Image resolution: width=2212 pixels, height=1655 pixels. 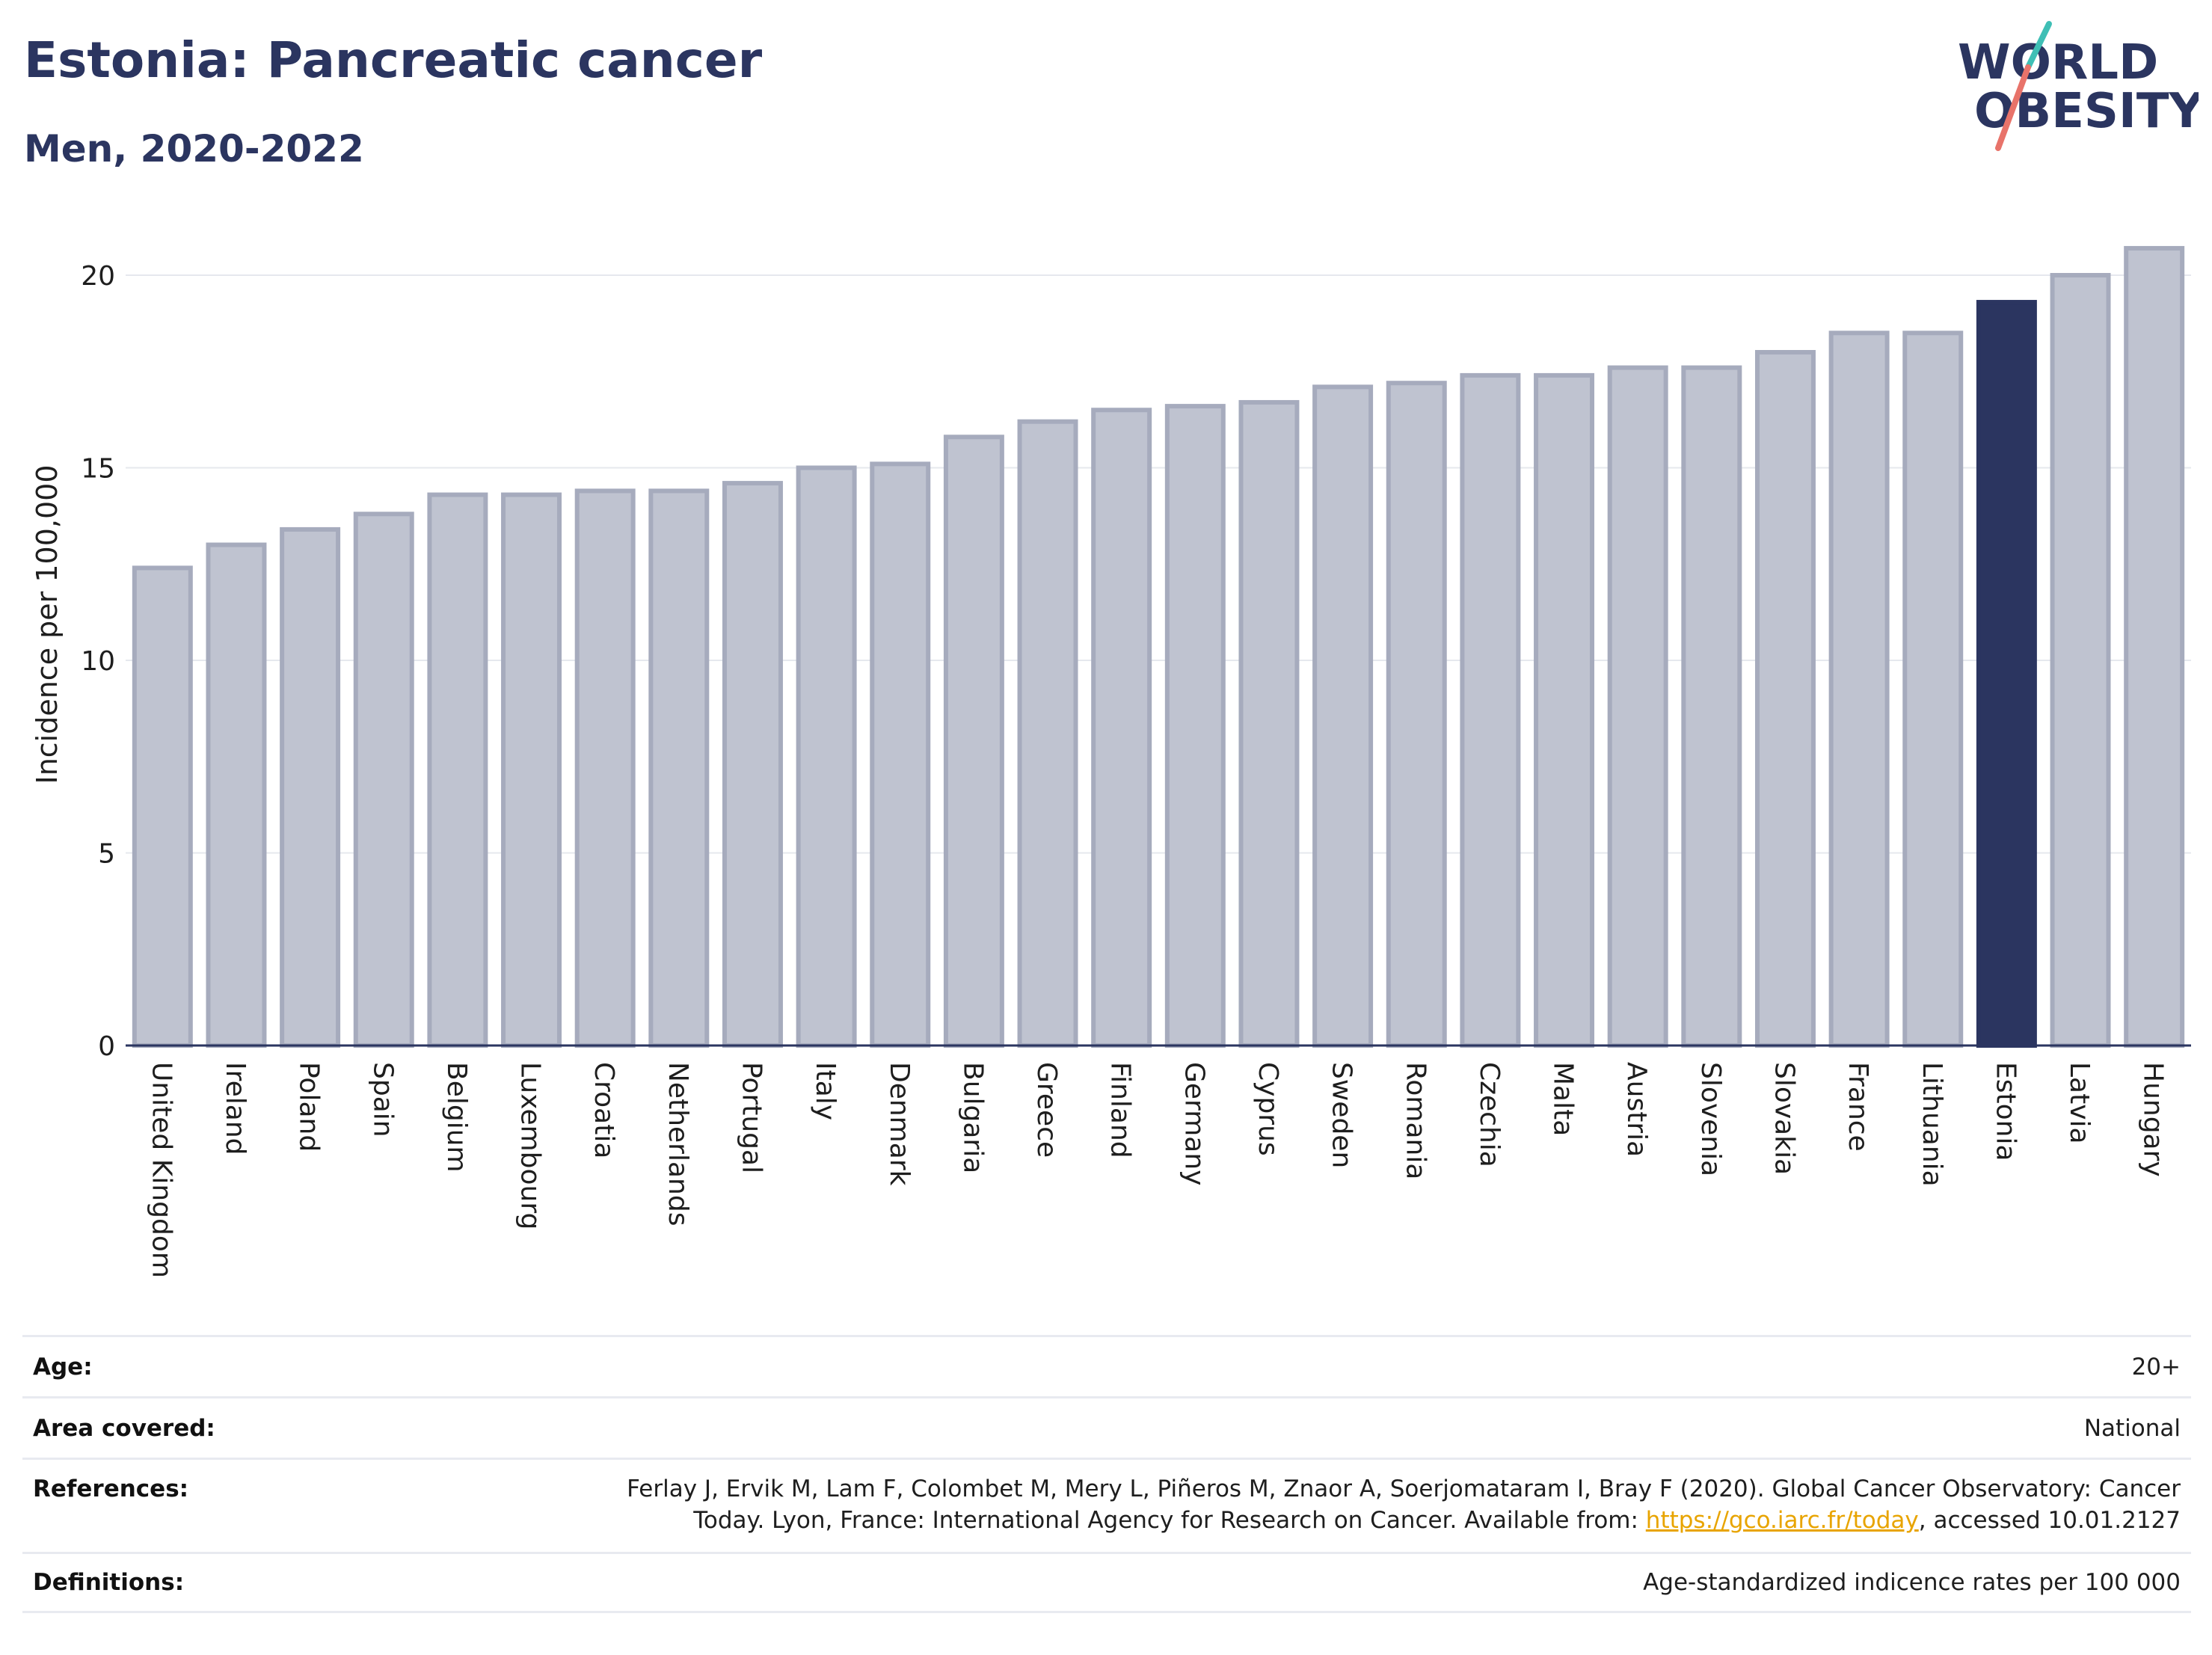 What do you see at coordinates (106, 854) in the screenshot?
I see `y-tick-label: 5` at bounding box center [106, 854].